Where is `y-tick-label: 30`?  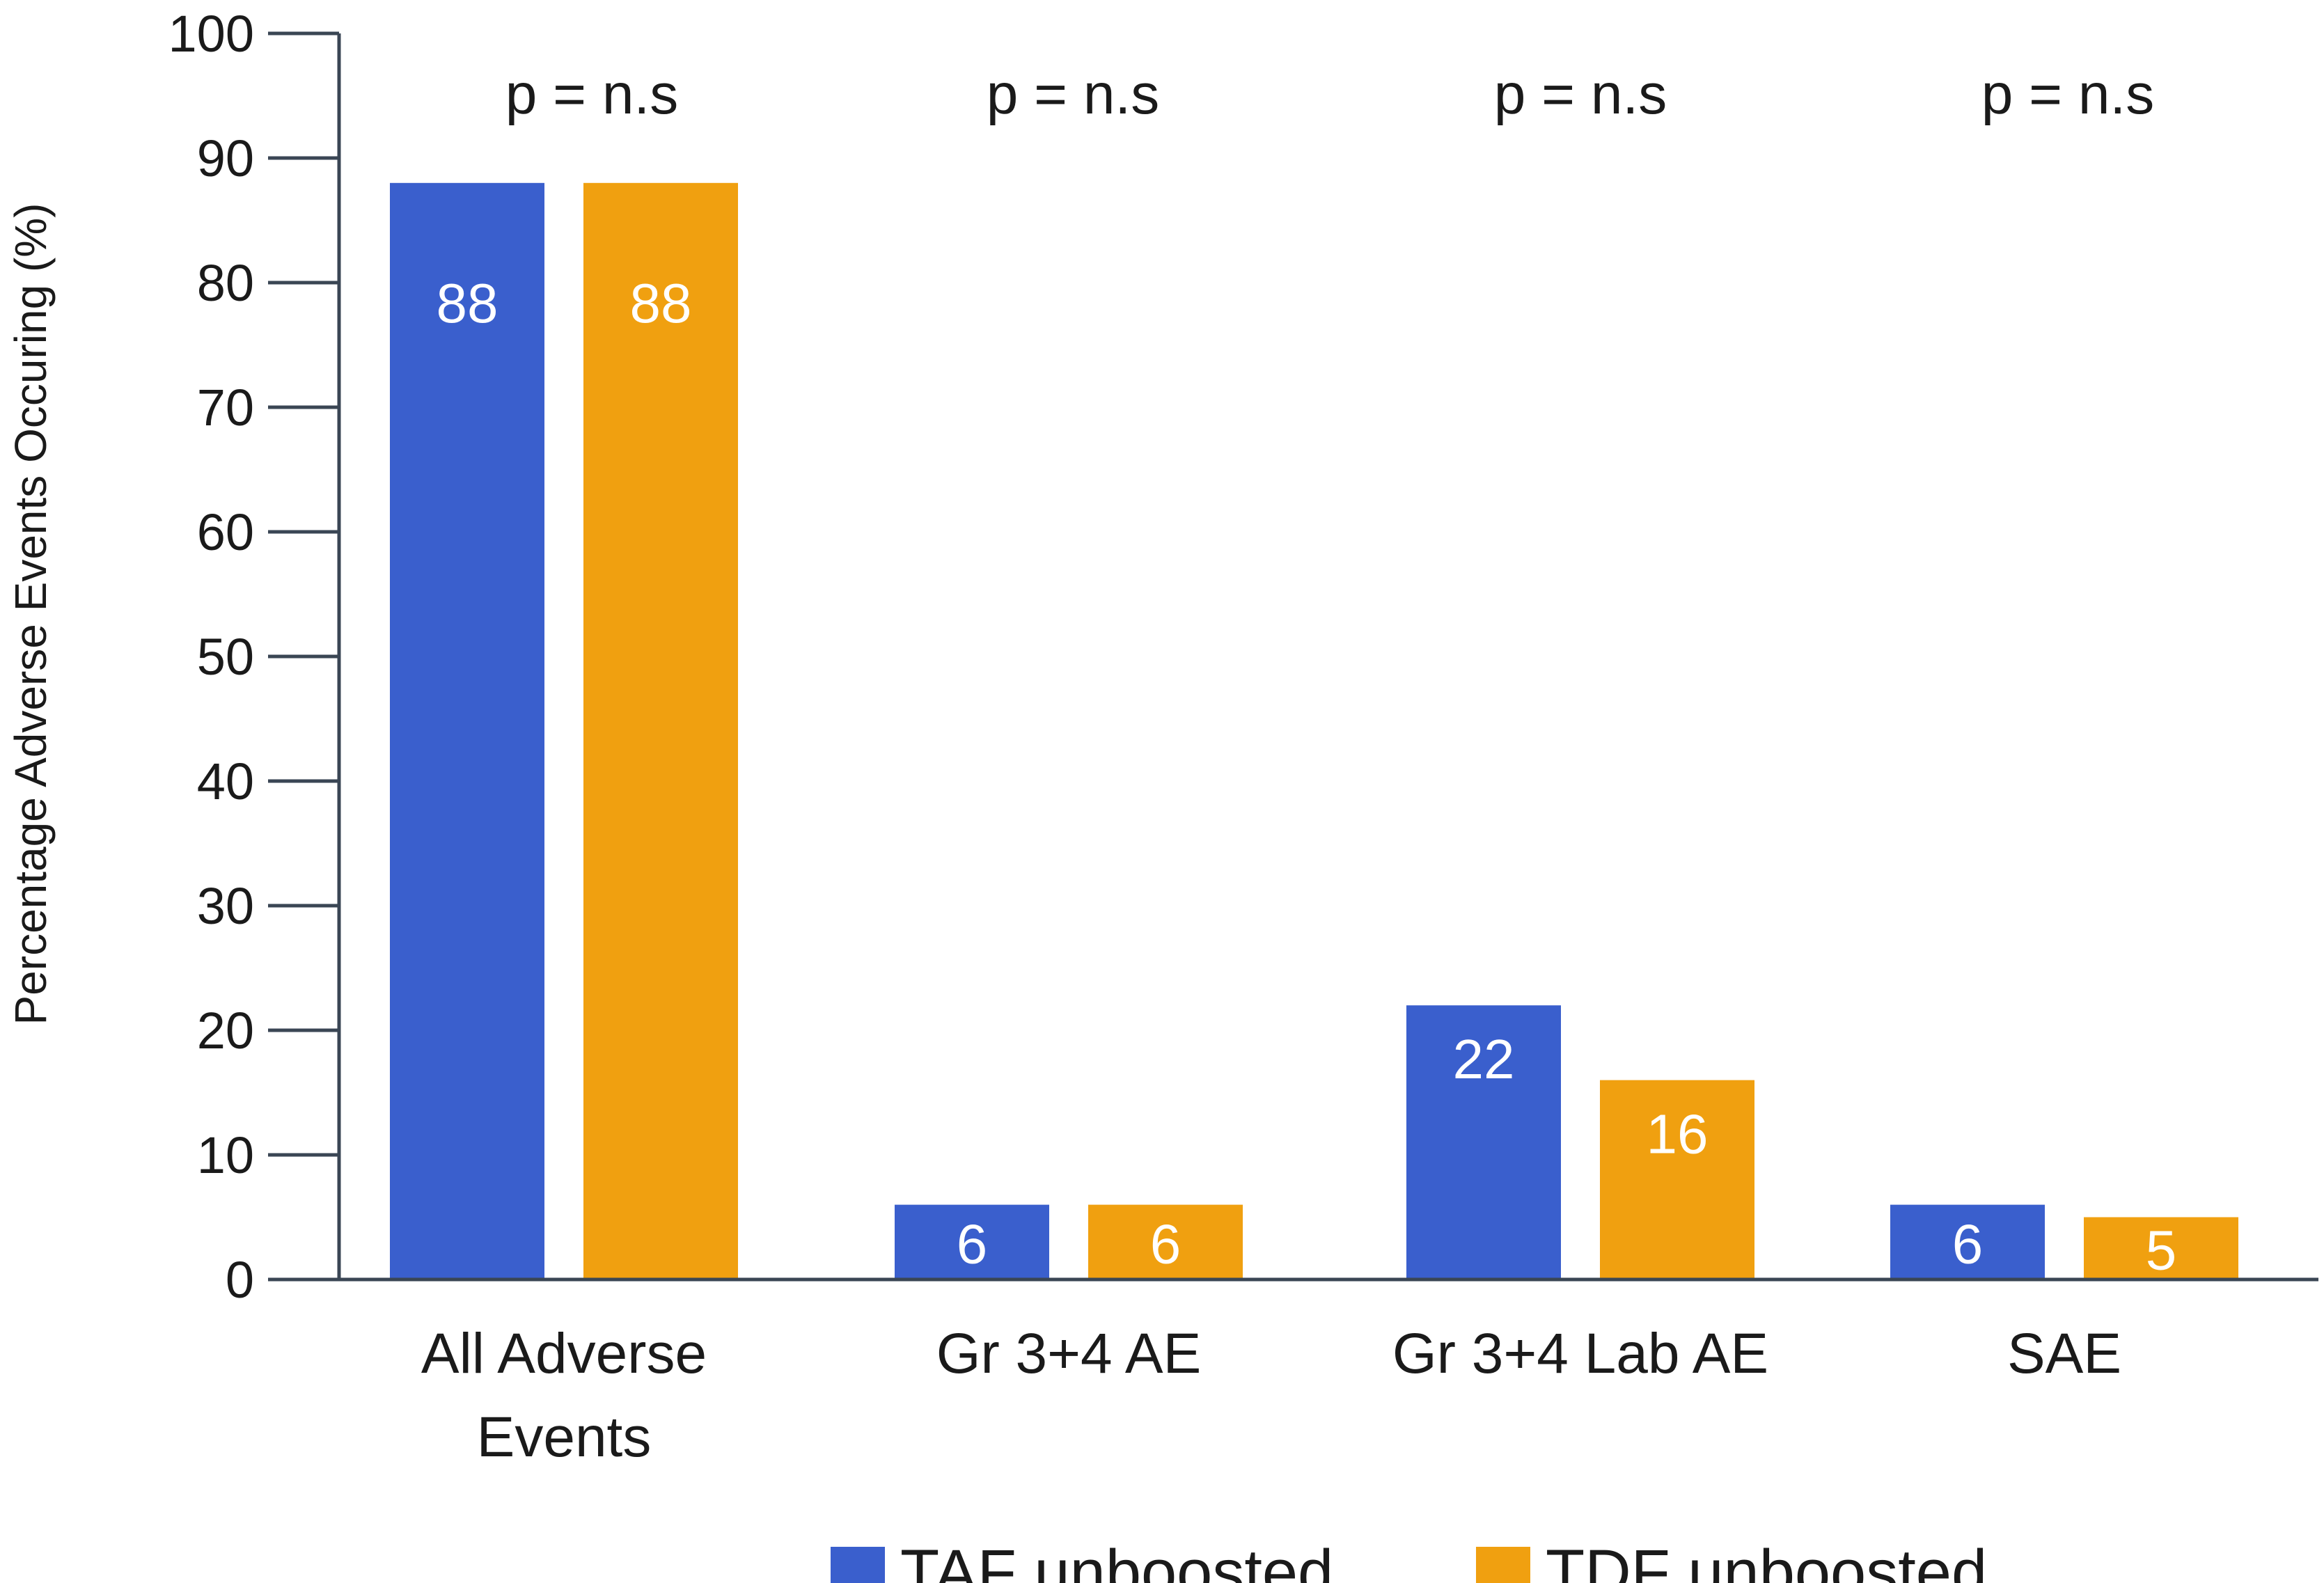
y-tick-label: 30 is located at coordinates (225, 906).